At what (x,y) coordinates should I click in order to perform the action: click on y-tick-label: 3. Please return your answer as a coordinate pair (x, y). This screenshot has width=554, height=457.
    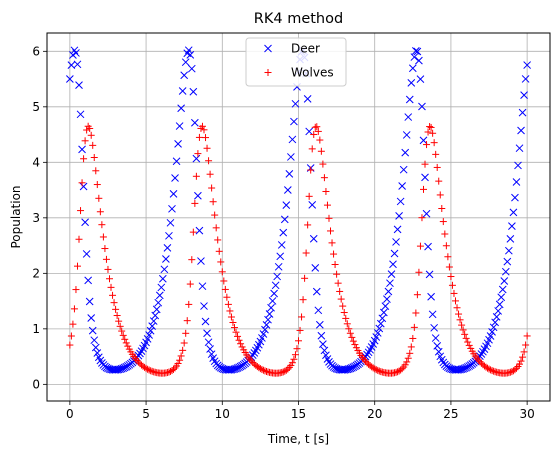
    Looking at the image, I should click on (36, 218).